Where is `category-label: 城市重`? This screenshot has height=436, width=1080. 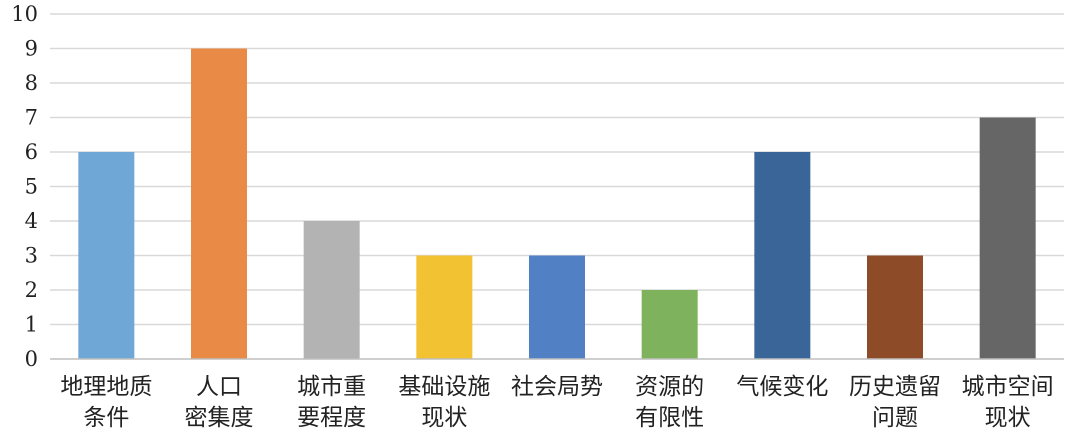
category-label: 城市重 is located at coordinates (331, 387).